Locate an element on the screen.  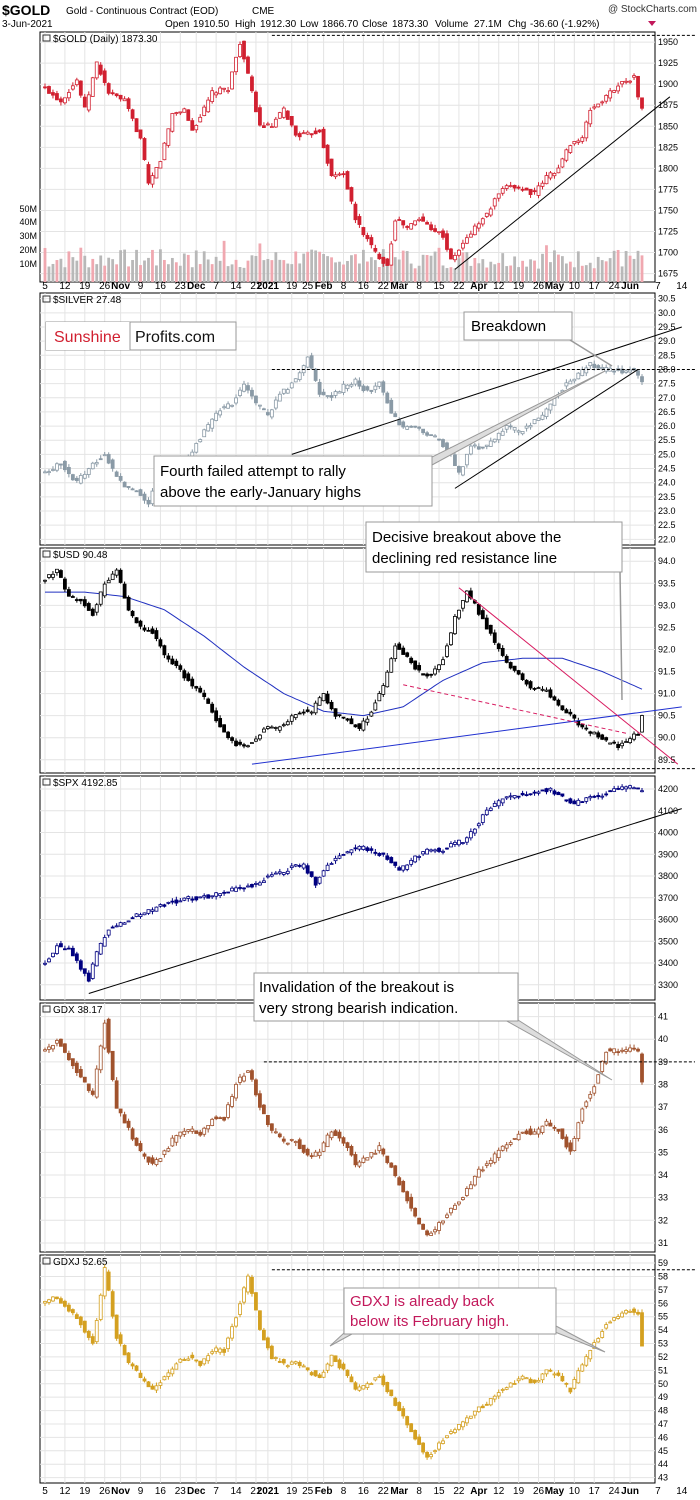
y-tick-label: 1950 is located at coordinates (668, 42).